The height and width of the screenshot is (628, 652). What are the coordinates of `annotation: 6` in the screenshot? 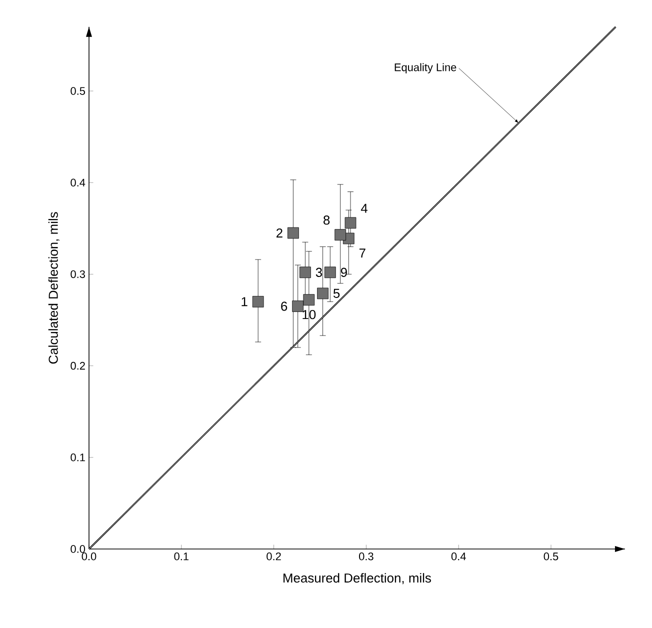 It's located at (284, 306).